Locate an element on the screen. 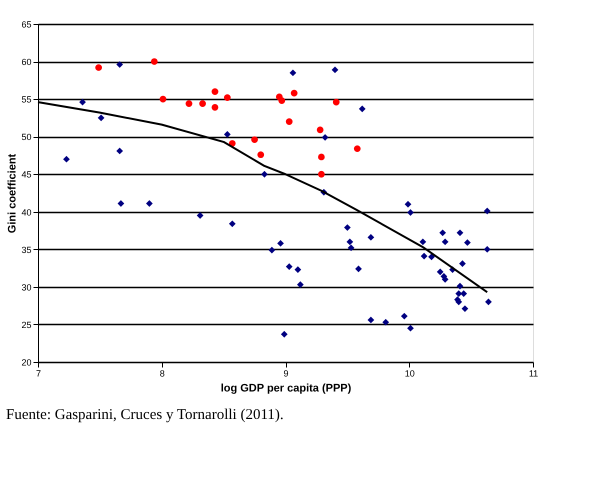 The width and height of the screenshot is (591, 479). y-tick-label: 65 is located at coordinates (26, 25).